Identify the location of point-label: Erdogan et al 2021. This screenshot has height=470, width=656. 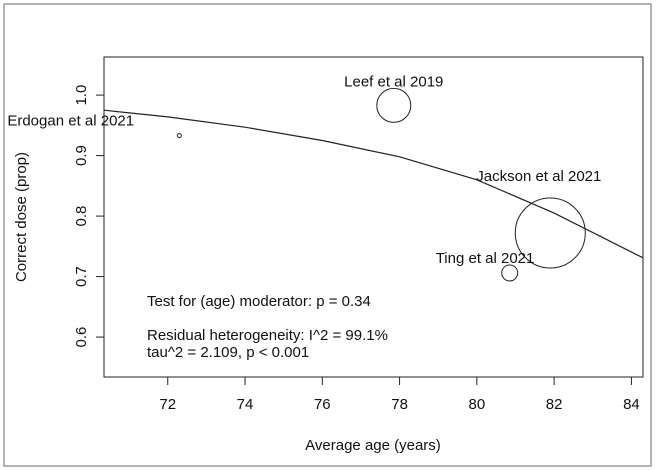
(70, 121).